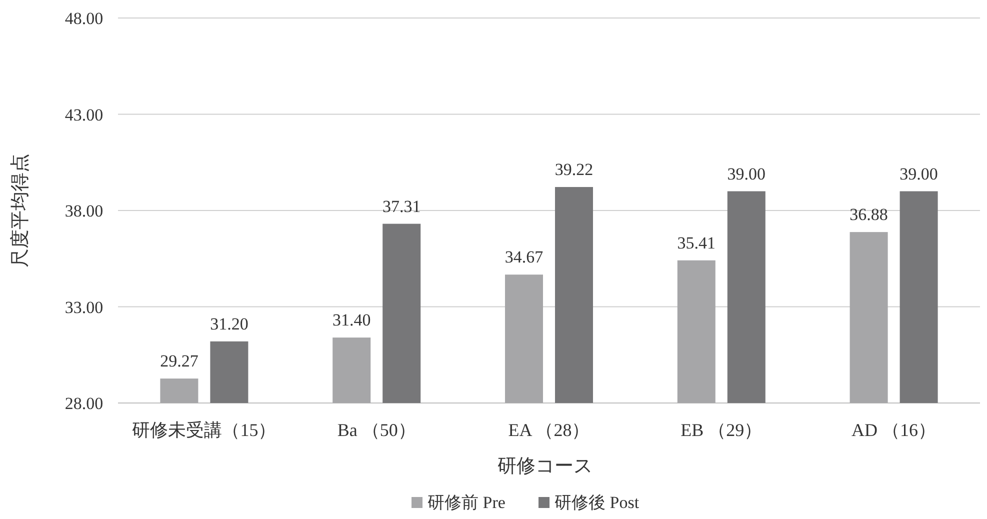  What do you see at coordinates (721, 430) in the screenshot?
I see `x-tick-label: EB （29）` at bounding box center [721, 430].